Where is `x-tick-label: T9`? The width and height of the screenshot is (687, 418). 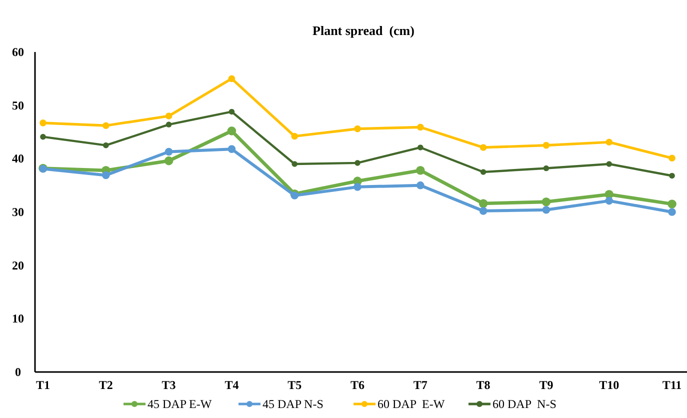 x-tick-label: T9 is located at coordinates (546, 385).